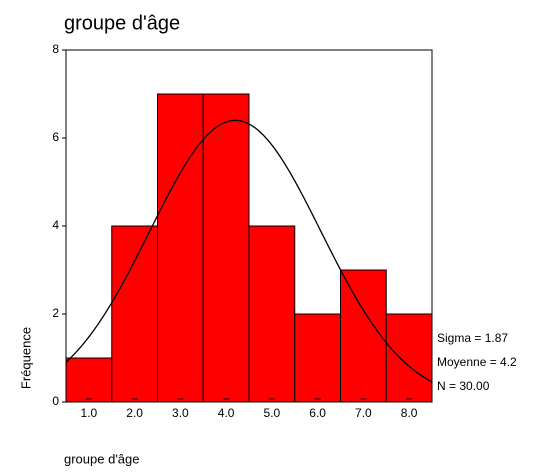 This screenshot has height=473, width=544. Describe the element at coordinates (134, 413) in the screenshot. I see `x-tick-label: 2.0` at that location.